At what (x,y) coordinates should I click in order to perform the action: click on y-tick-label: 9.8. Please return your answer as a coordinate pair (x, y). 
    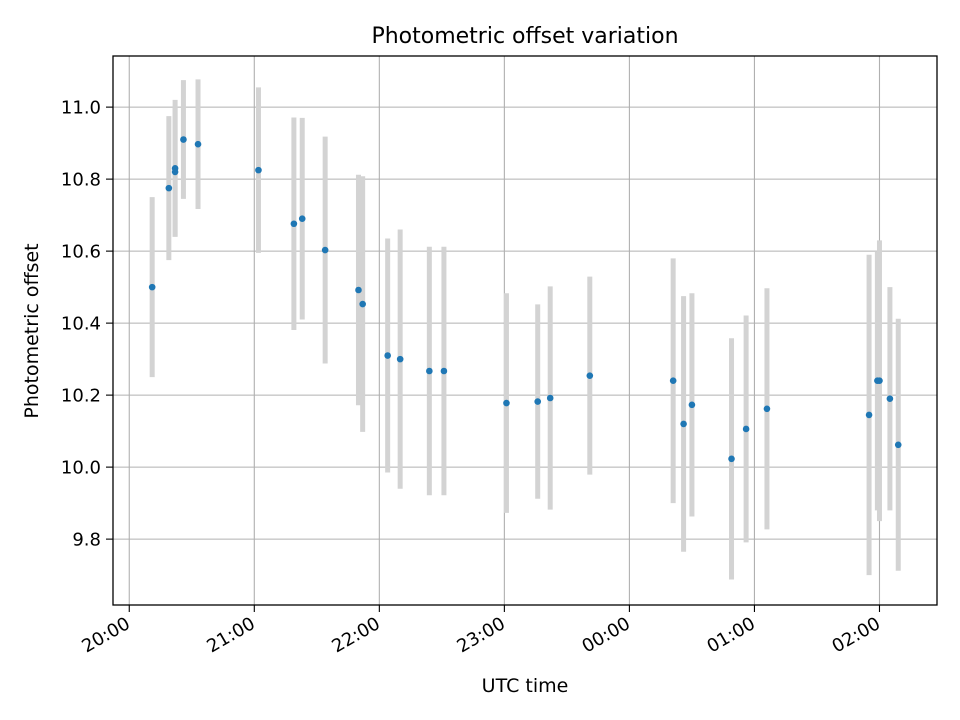
    Looking at the image, I should click on (86, 540).